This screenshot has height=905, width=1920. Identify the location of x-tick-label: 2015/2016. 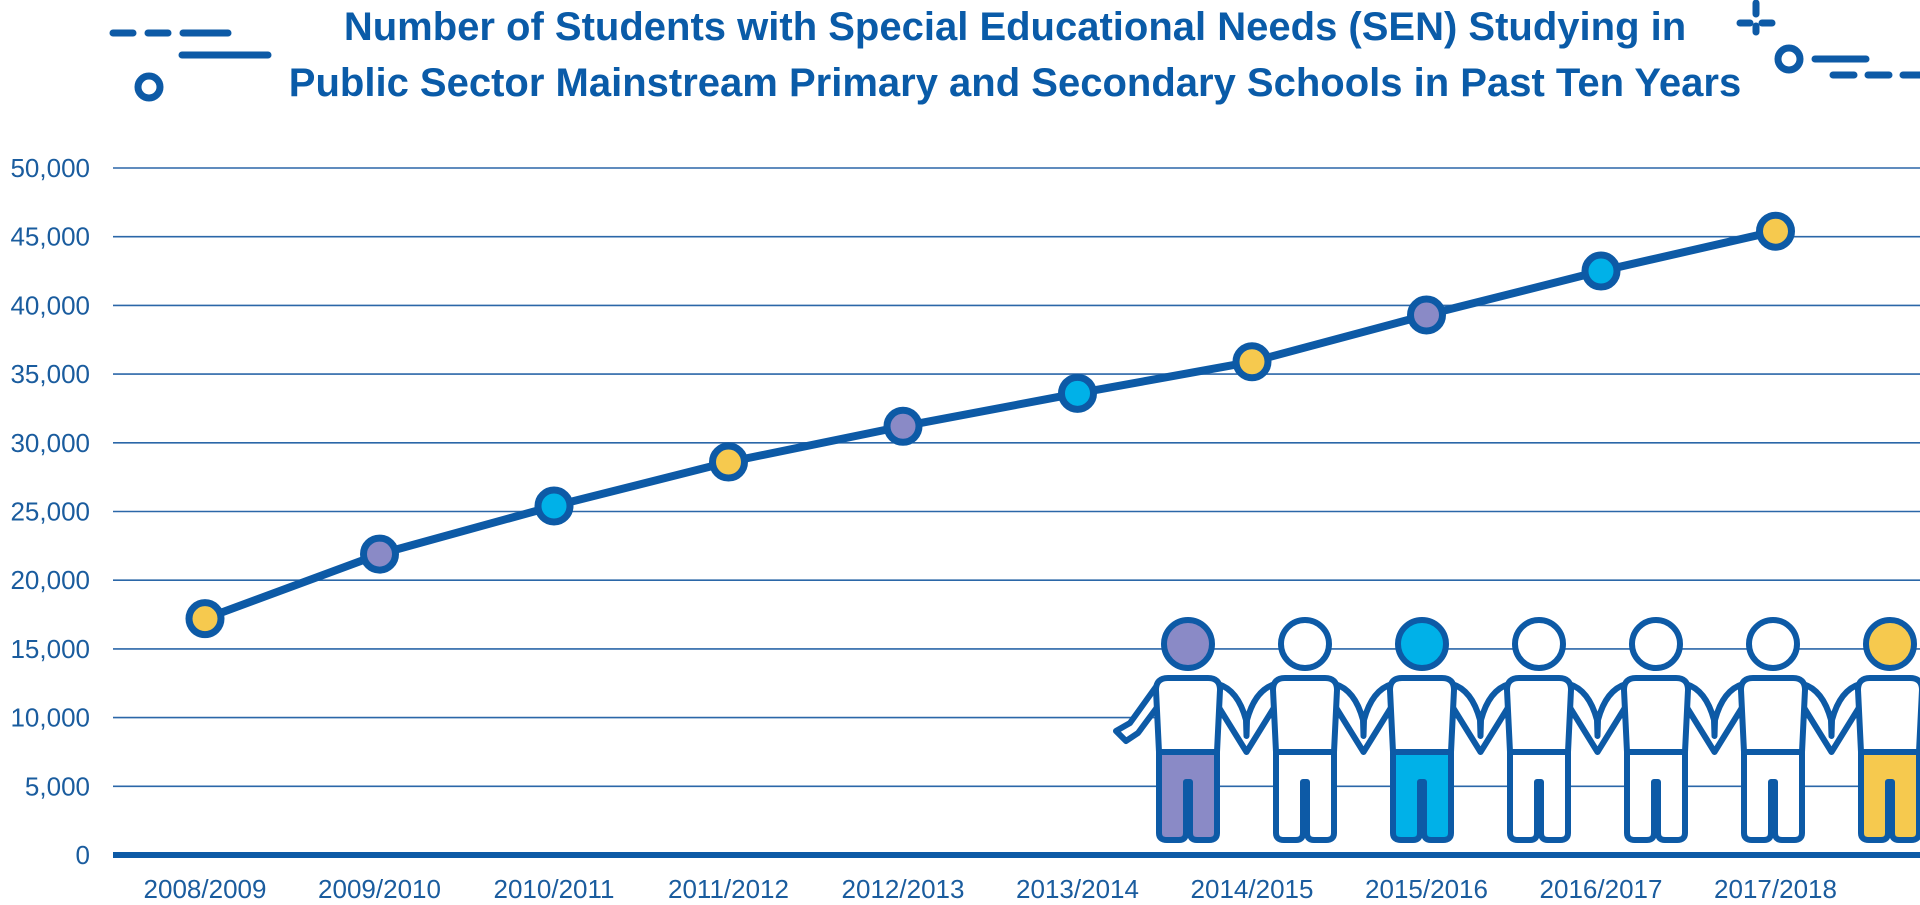
(1426, 889).